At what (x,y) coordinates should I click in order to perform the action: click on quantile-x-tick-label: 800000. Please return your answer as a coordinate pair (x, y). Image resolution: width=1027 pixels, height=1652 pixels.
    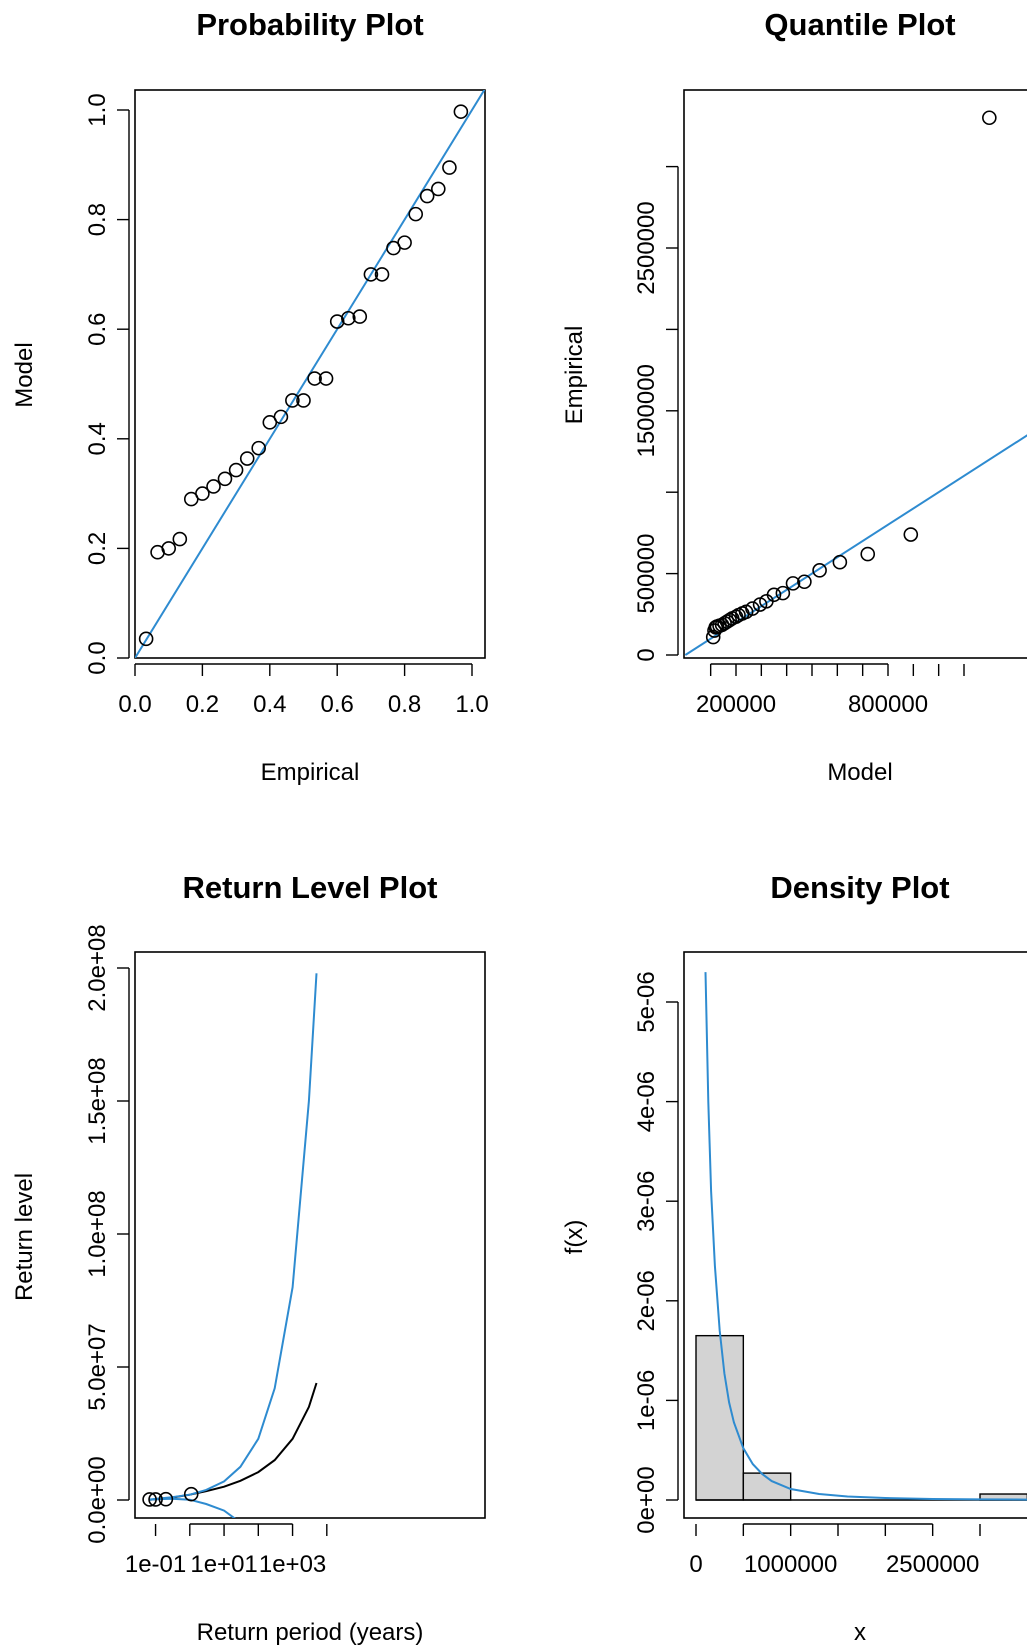
    Looking at the image, I should click on (888, 704).